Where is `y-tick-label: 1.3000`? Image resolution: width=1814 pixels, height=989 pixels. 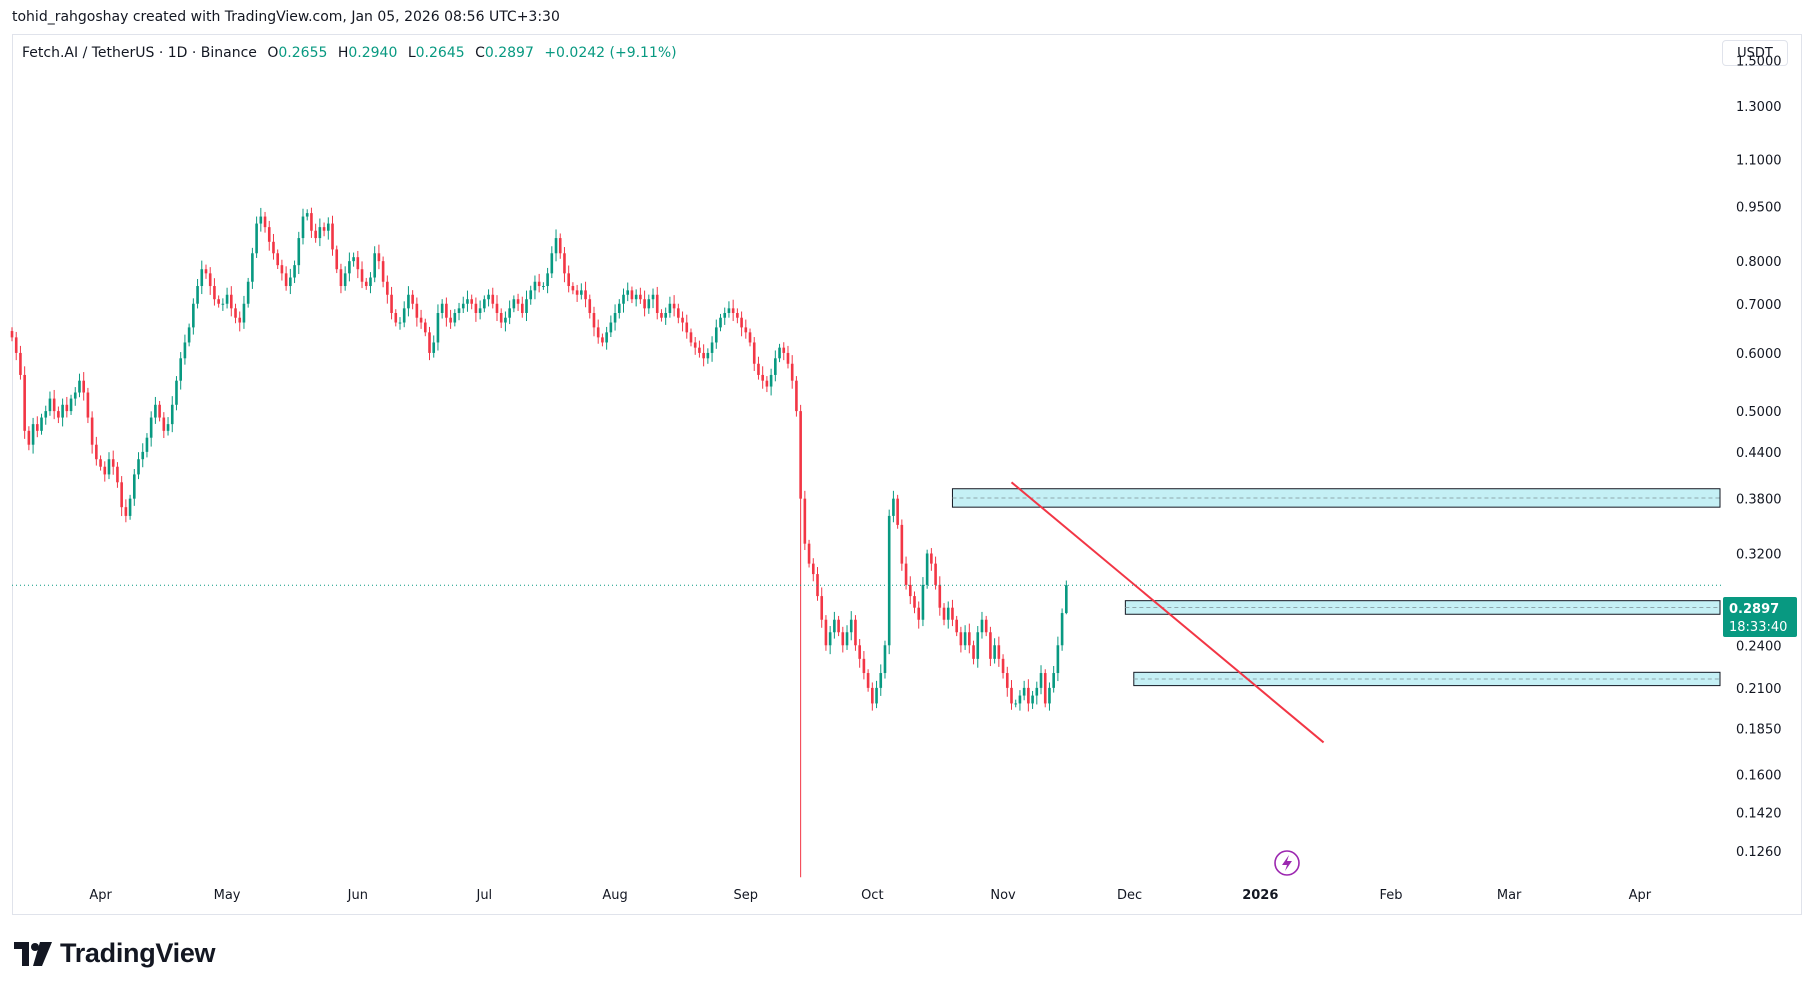
y-tick-label: 1.3000 is located at coordinates (1759, 107).